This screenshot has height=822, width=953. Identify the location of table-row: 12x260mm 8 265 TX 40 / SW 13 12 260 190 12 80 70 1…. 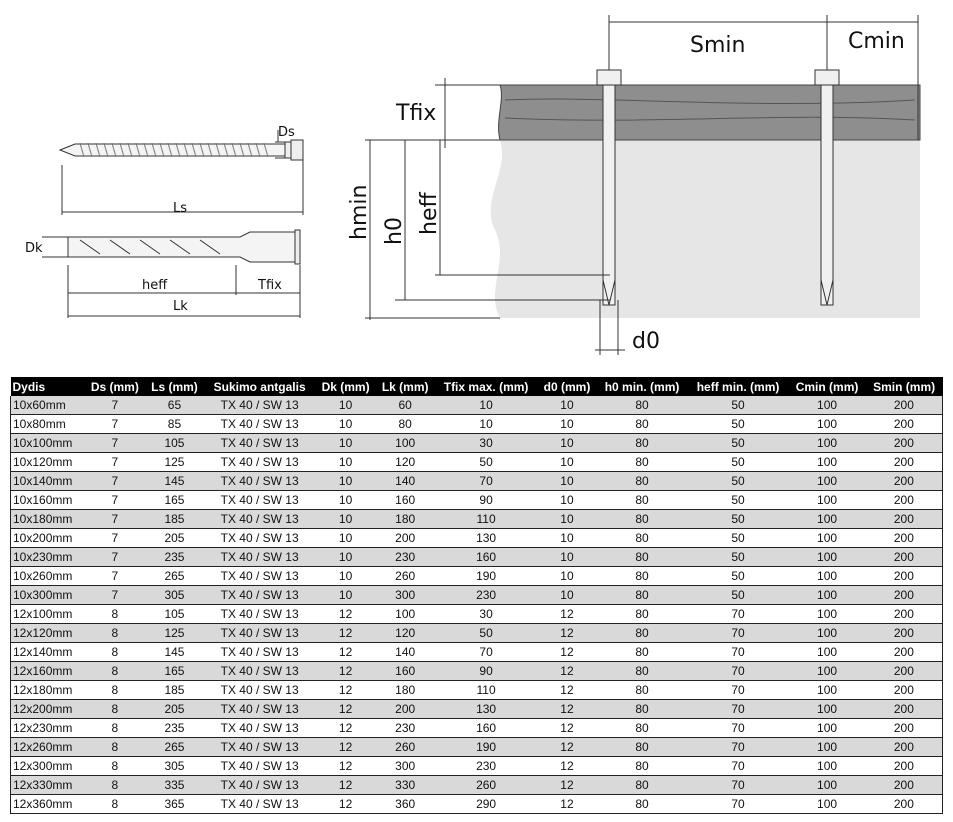
(476, 747).